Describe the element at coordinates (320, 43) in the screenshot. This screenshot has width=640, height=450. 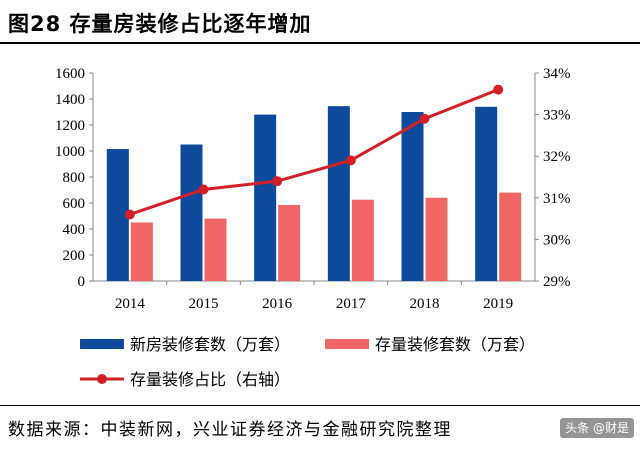
I see `title-divider` at that location.